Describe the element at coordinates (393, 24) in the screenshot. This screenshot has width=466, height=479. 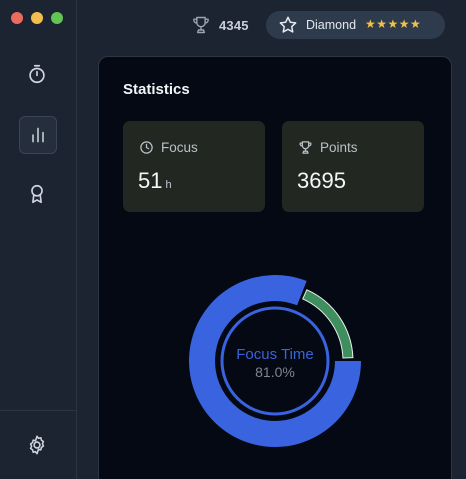
I see `rank-stars: ★★★★★` at that location.